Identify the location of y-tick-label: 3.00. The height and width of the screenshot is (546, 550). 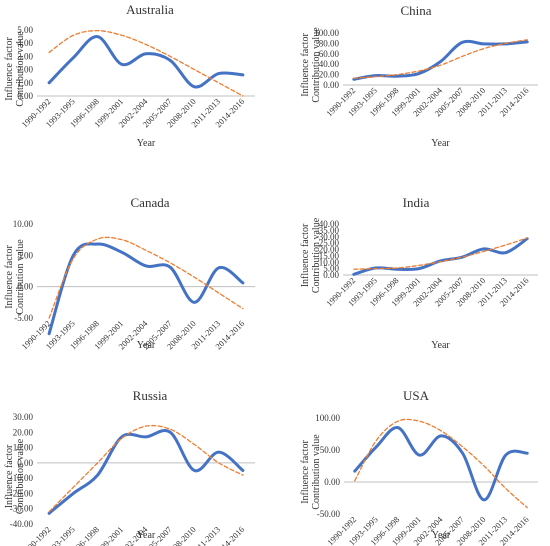
(25, 56).